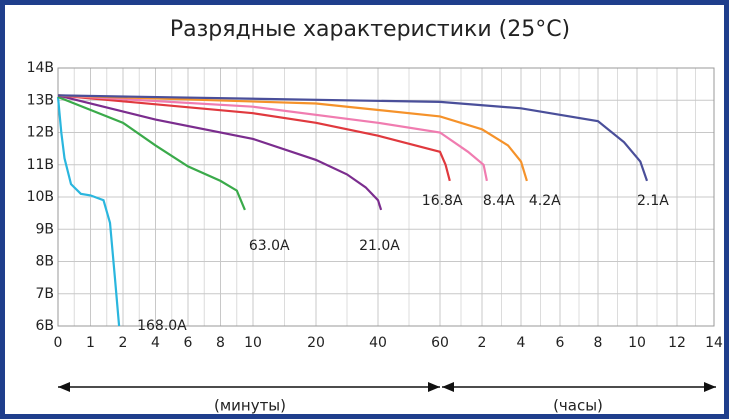 The image size is (729, 419). What do you see at coordinates (379, 246) in the screenshot?
I see `series-label: 21.0A` at bounding box center [379, 246].